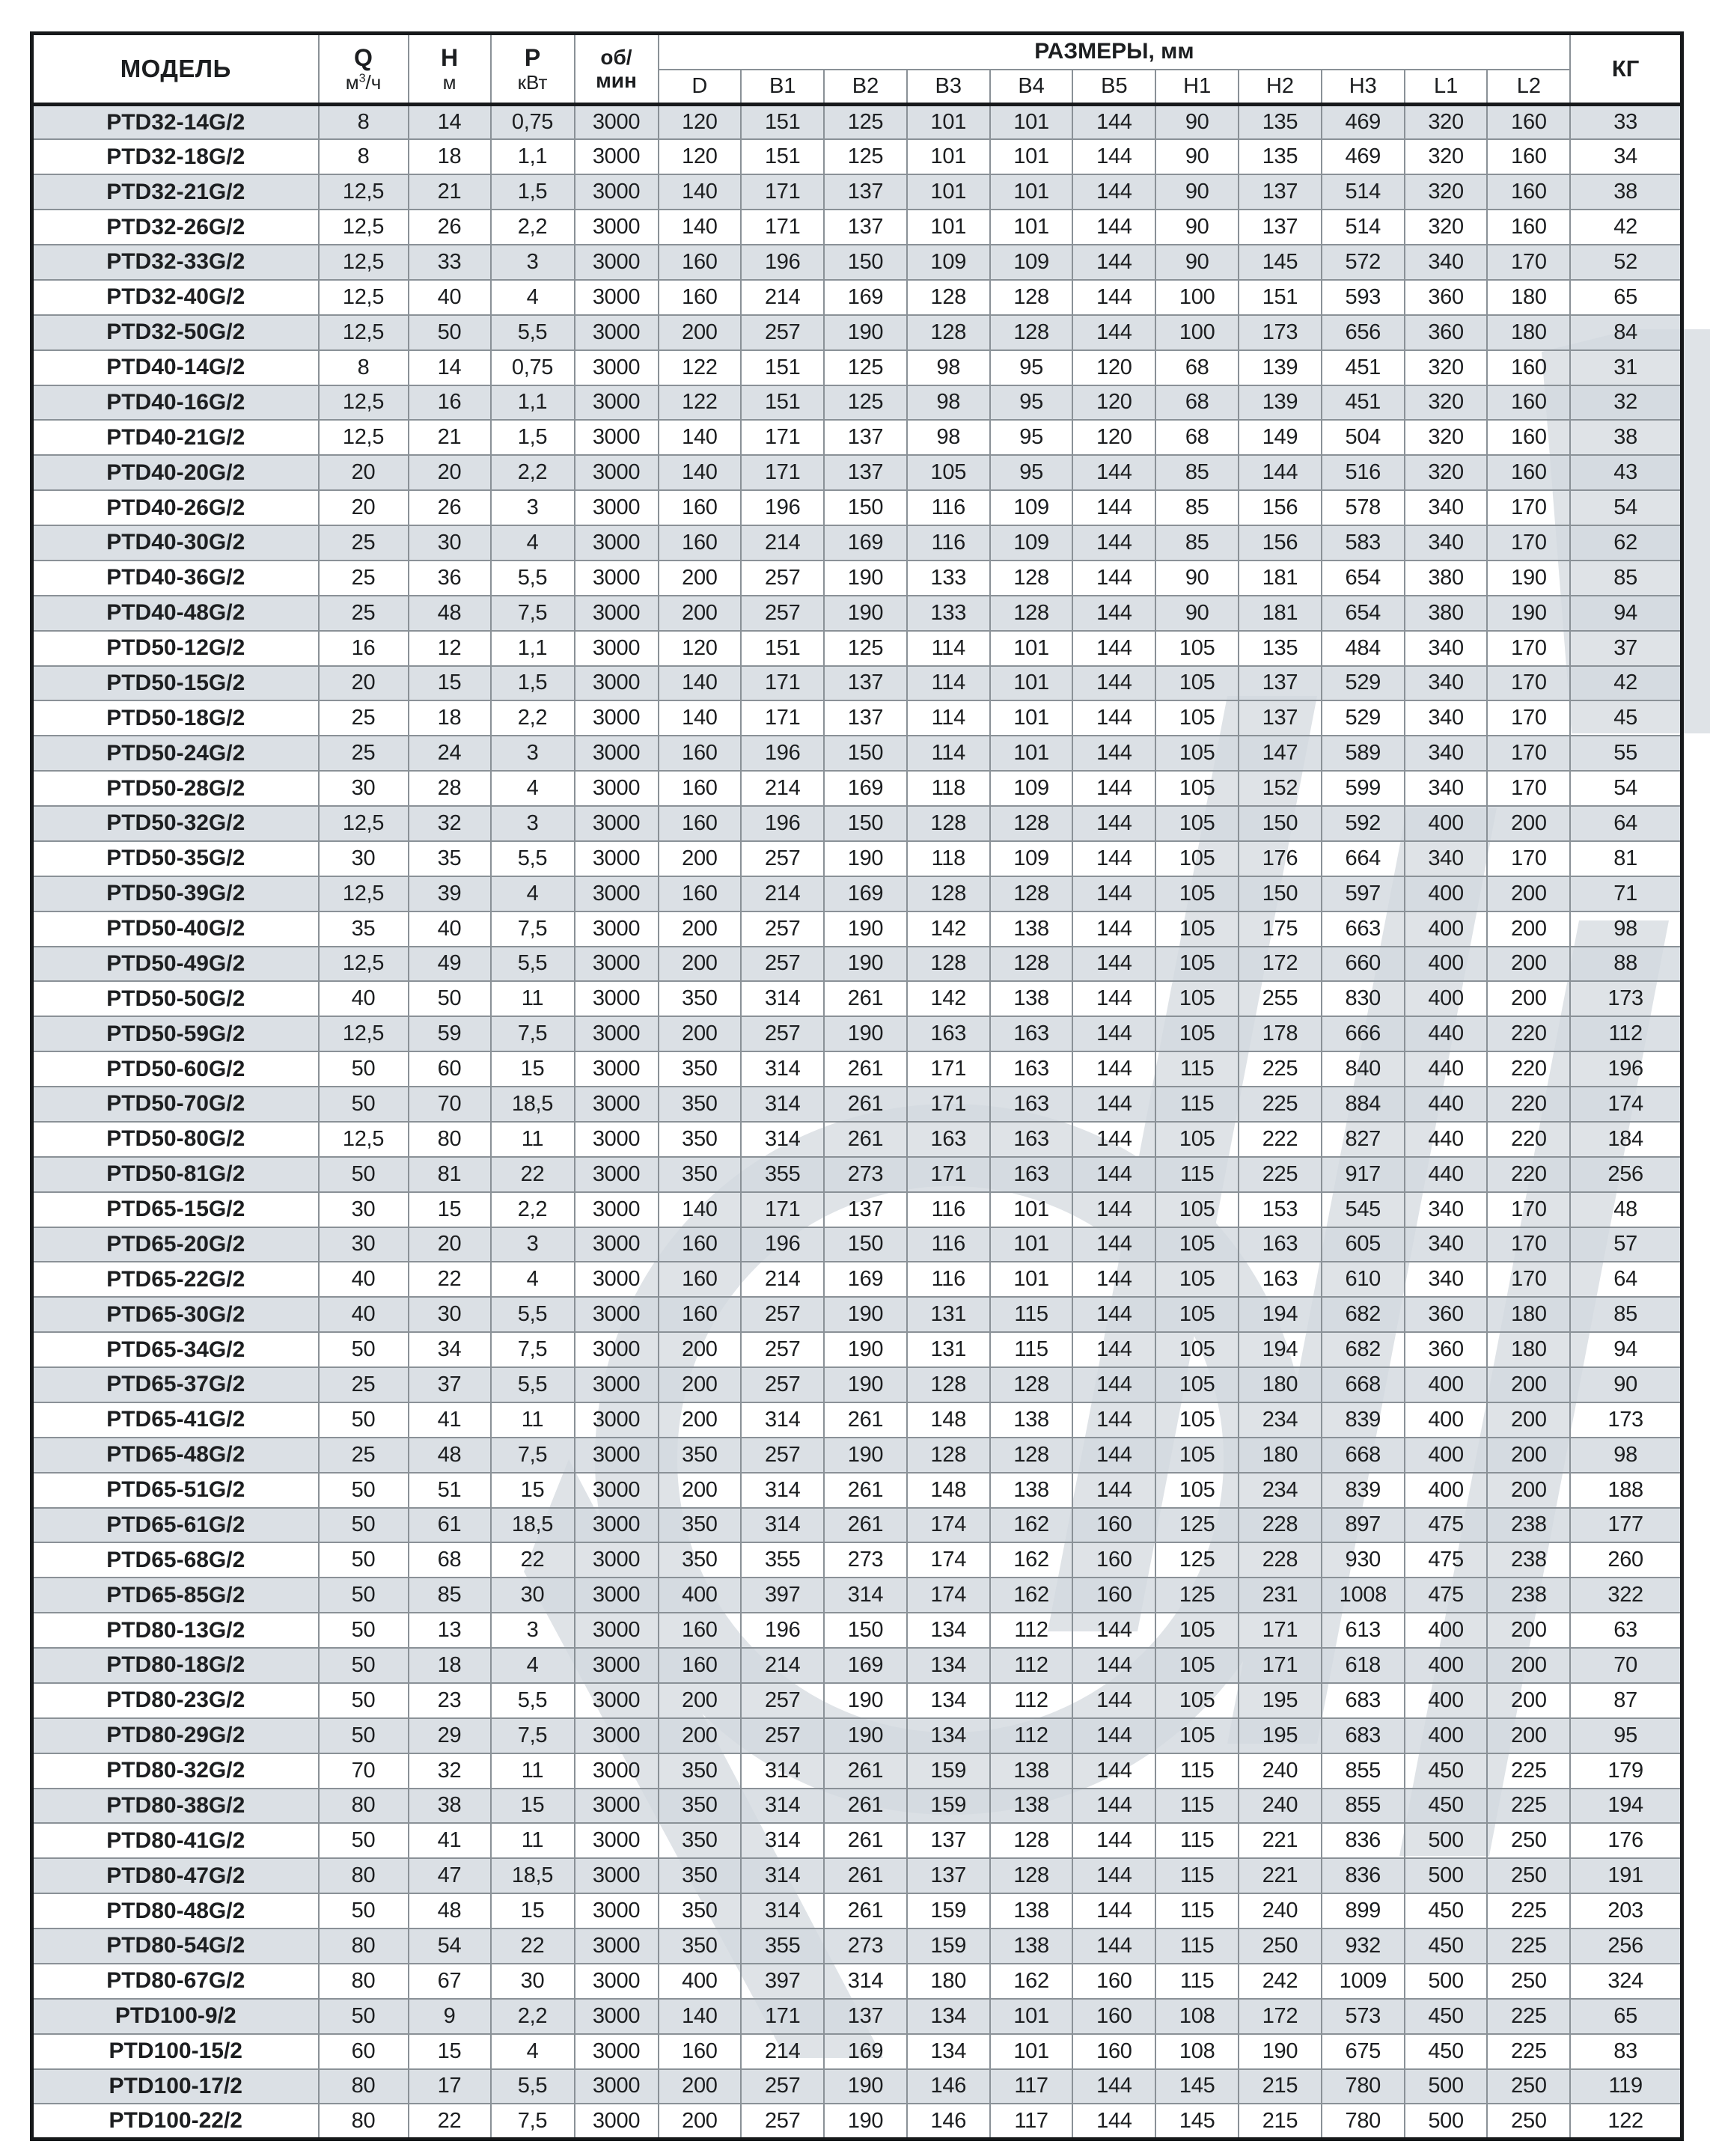  What do you see at coordinates (1529, 1525) in the screenshot?
I see `value-cell: 238` at bounding box center [1529, 1525].